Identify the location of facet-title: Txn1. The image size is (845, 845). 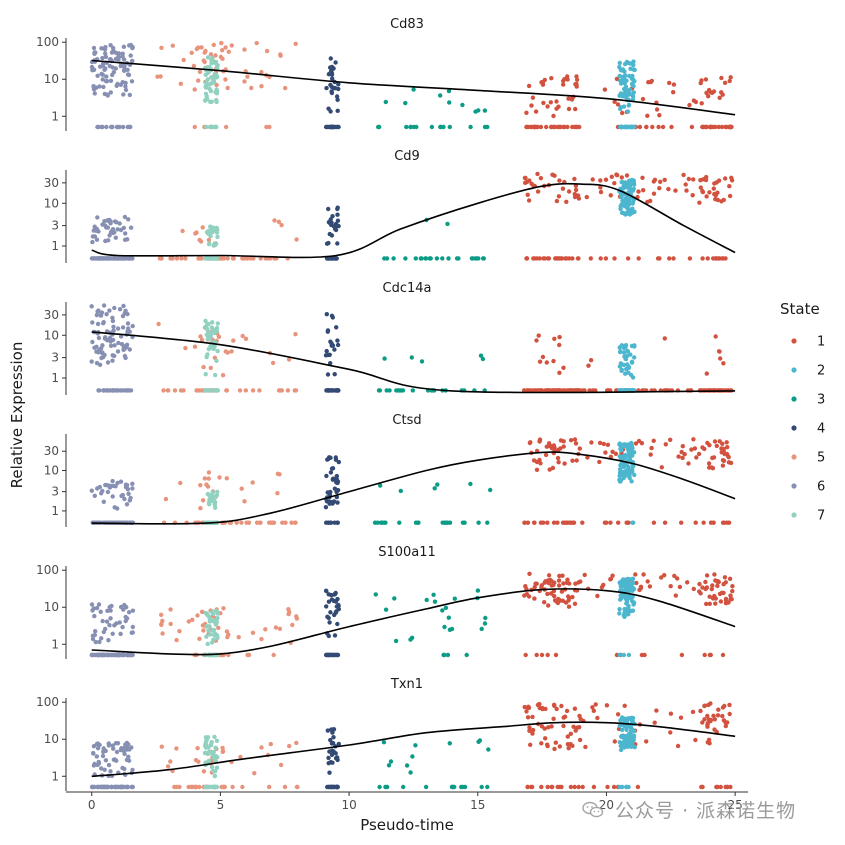
(406, 684).